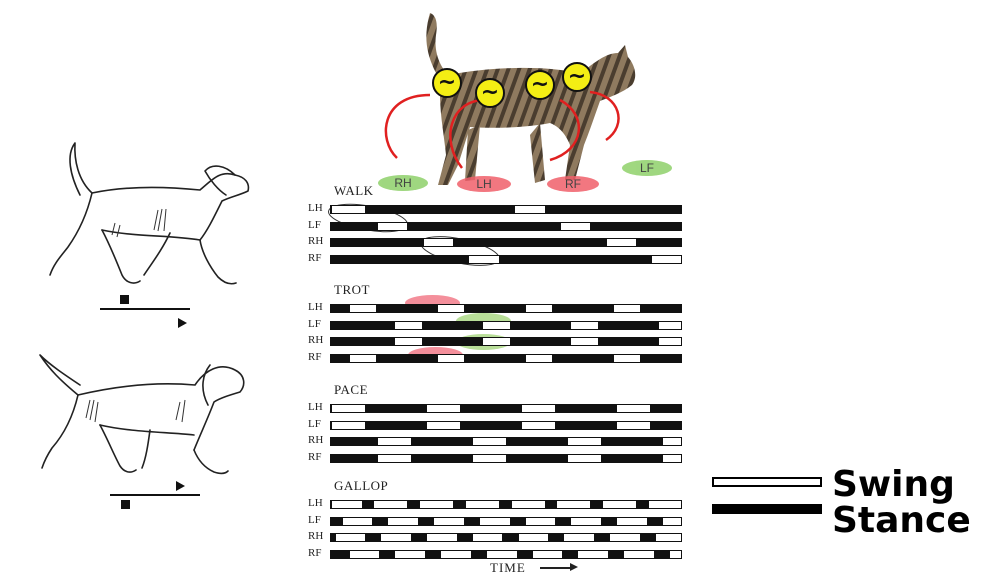 The width and height of the screenshot is (981, 581). What do you see at coordinates (125, 504) in the screenshot?
I see `dog-bottom-marker` at bounding box center [125, 504].